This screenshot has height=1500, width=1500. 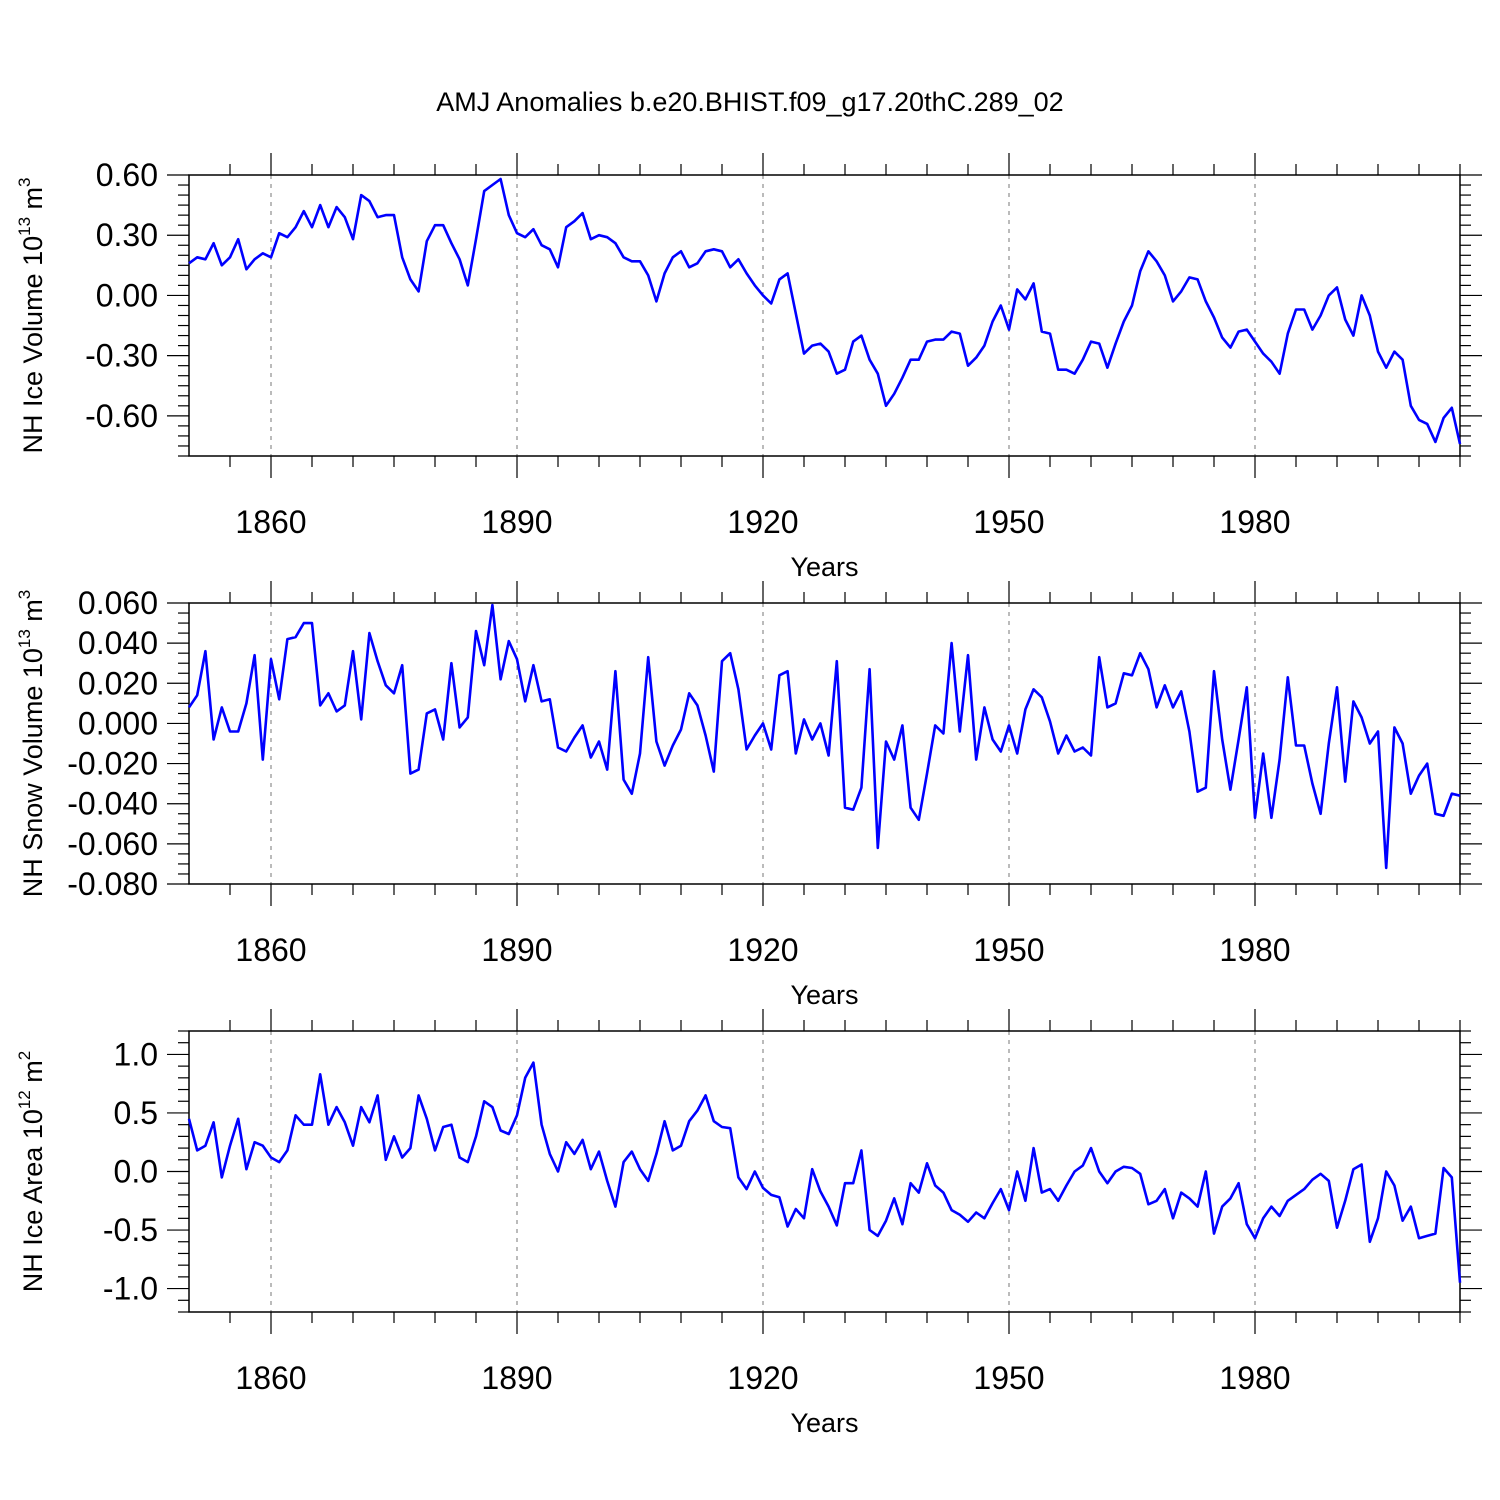 I want to click on series-line-nh-ice-area, so click(x=824, y=1172).